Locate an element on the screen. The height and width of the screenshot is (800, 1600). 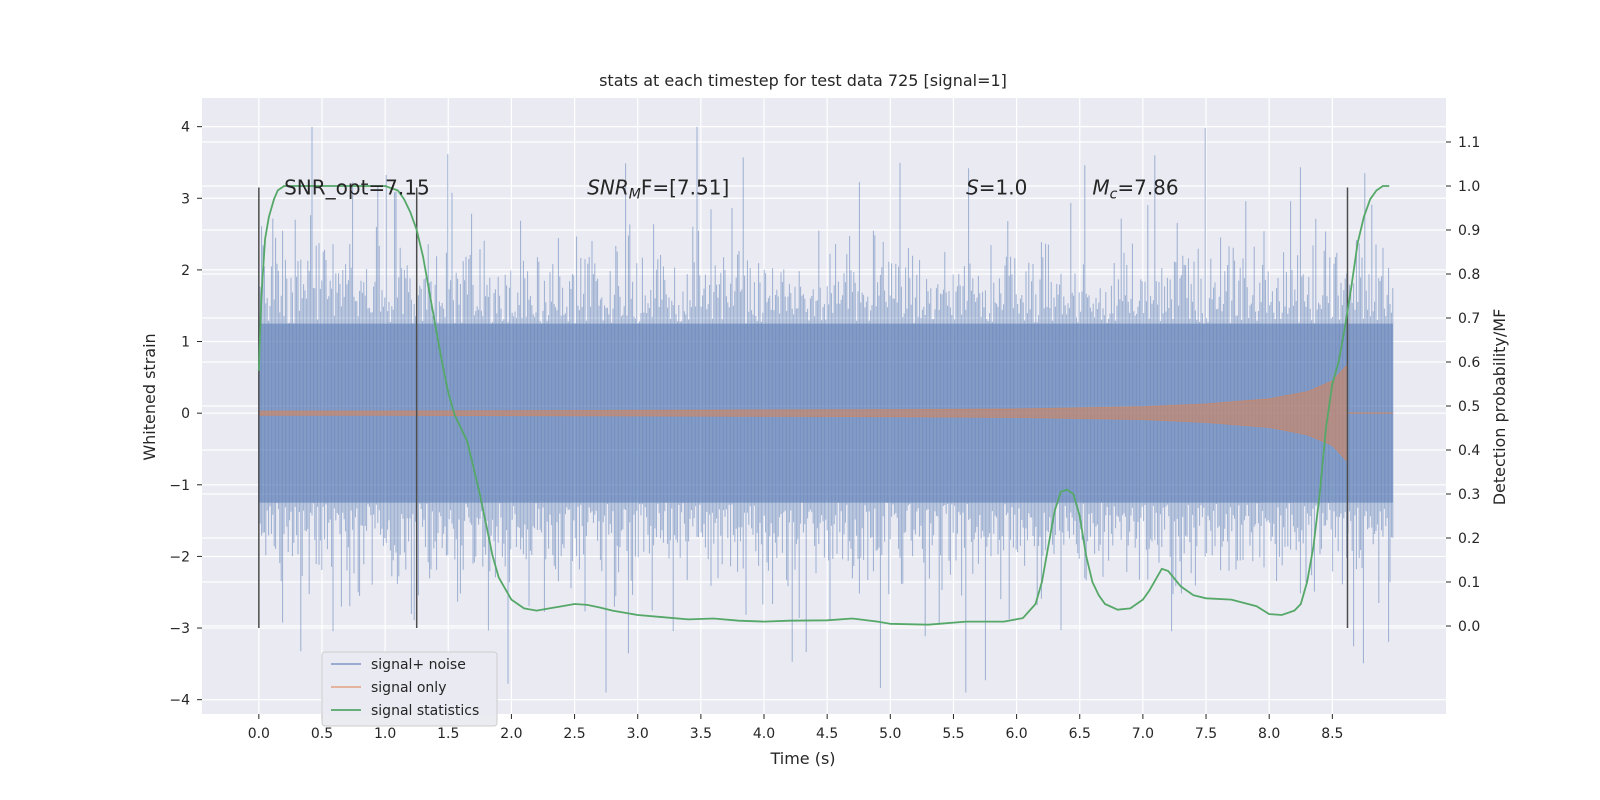
yl-tick-label-0: 4 is located at coordinates (185, 128).